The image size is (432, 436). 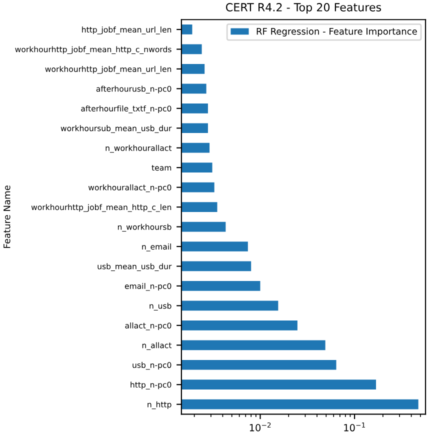 What do you see at coordinates (7, 217) in the screenshot?
I see `y-axis-title: Feature Name` at bounding box center [7, 217].